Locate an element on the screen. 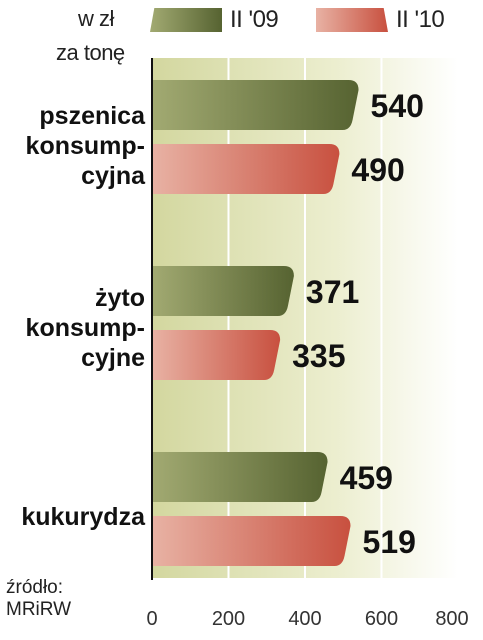 Image resolution: width=483 pixels, height=640 pixels. category-line: kukurydza is located at coordinates (83, 517).